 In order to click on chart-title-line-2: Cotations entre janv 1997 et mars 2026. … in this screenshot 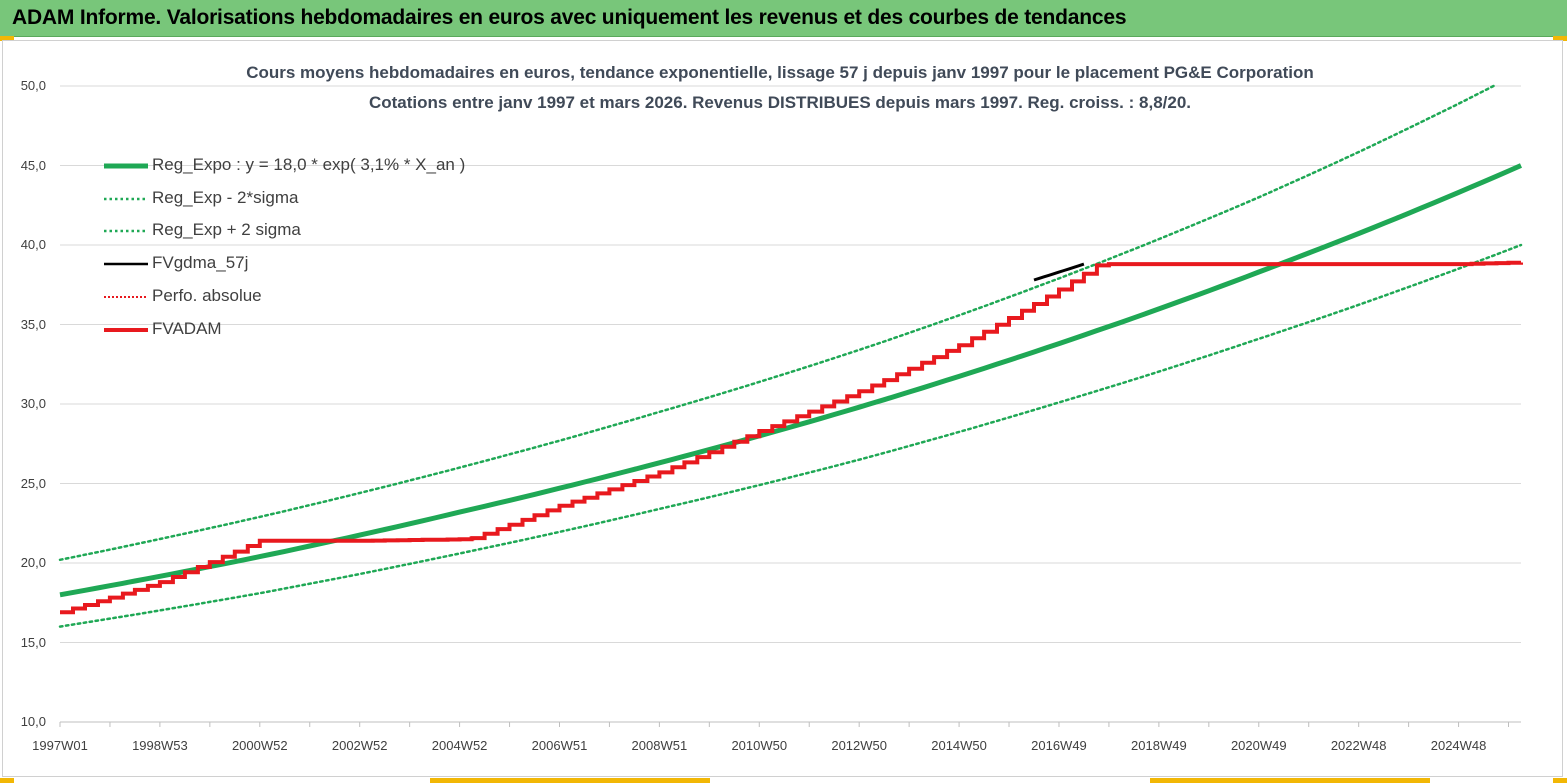, I will do `click(780, 102)`.